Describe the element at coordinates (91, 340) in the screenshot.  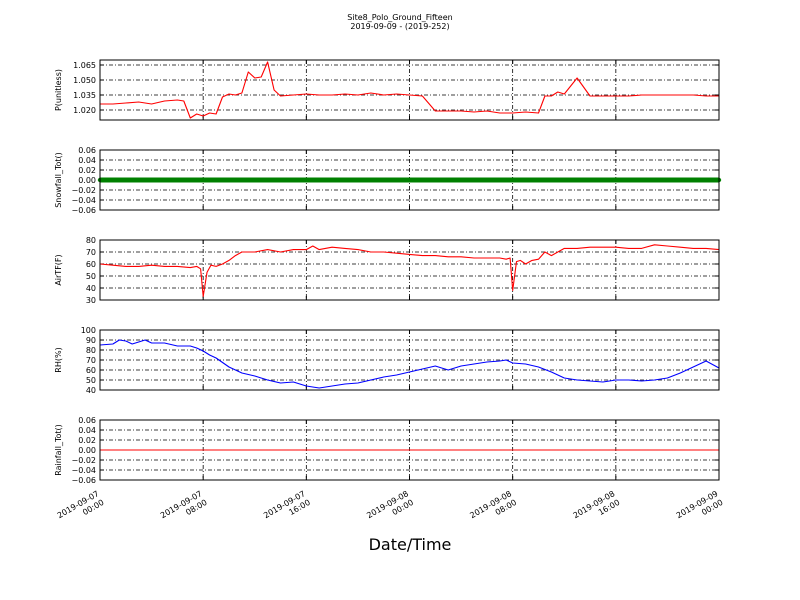
I see `y-tick-label: 90` at that location.